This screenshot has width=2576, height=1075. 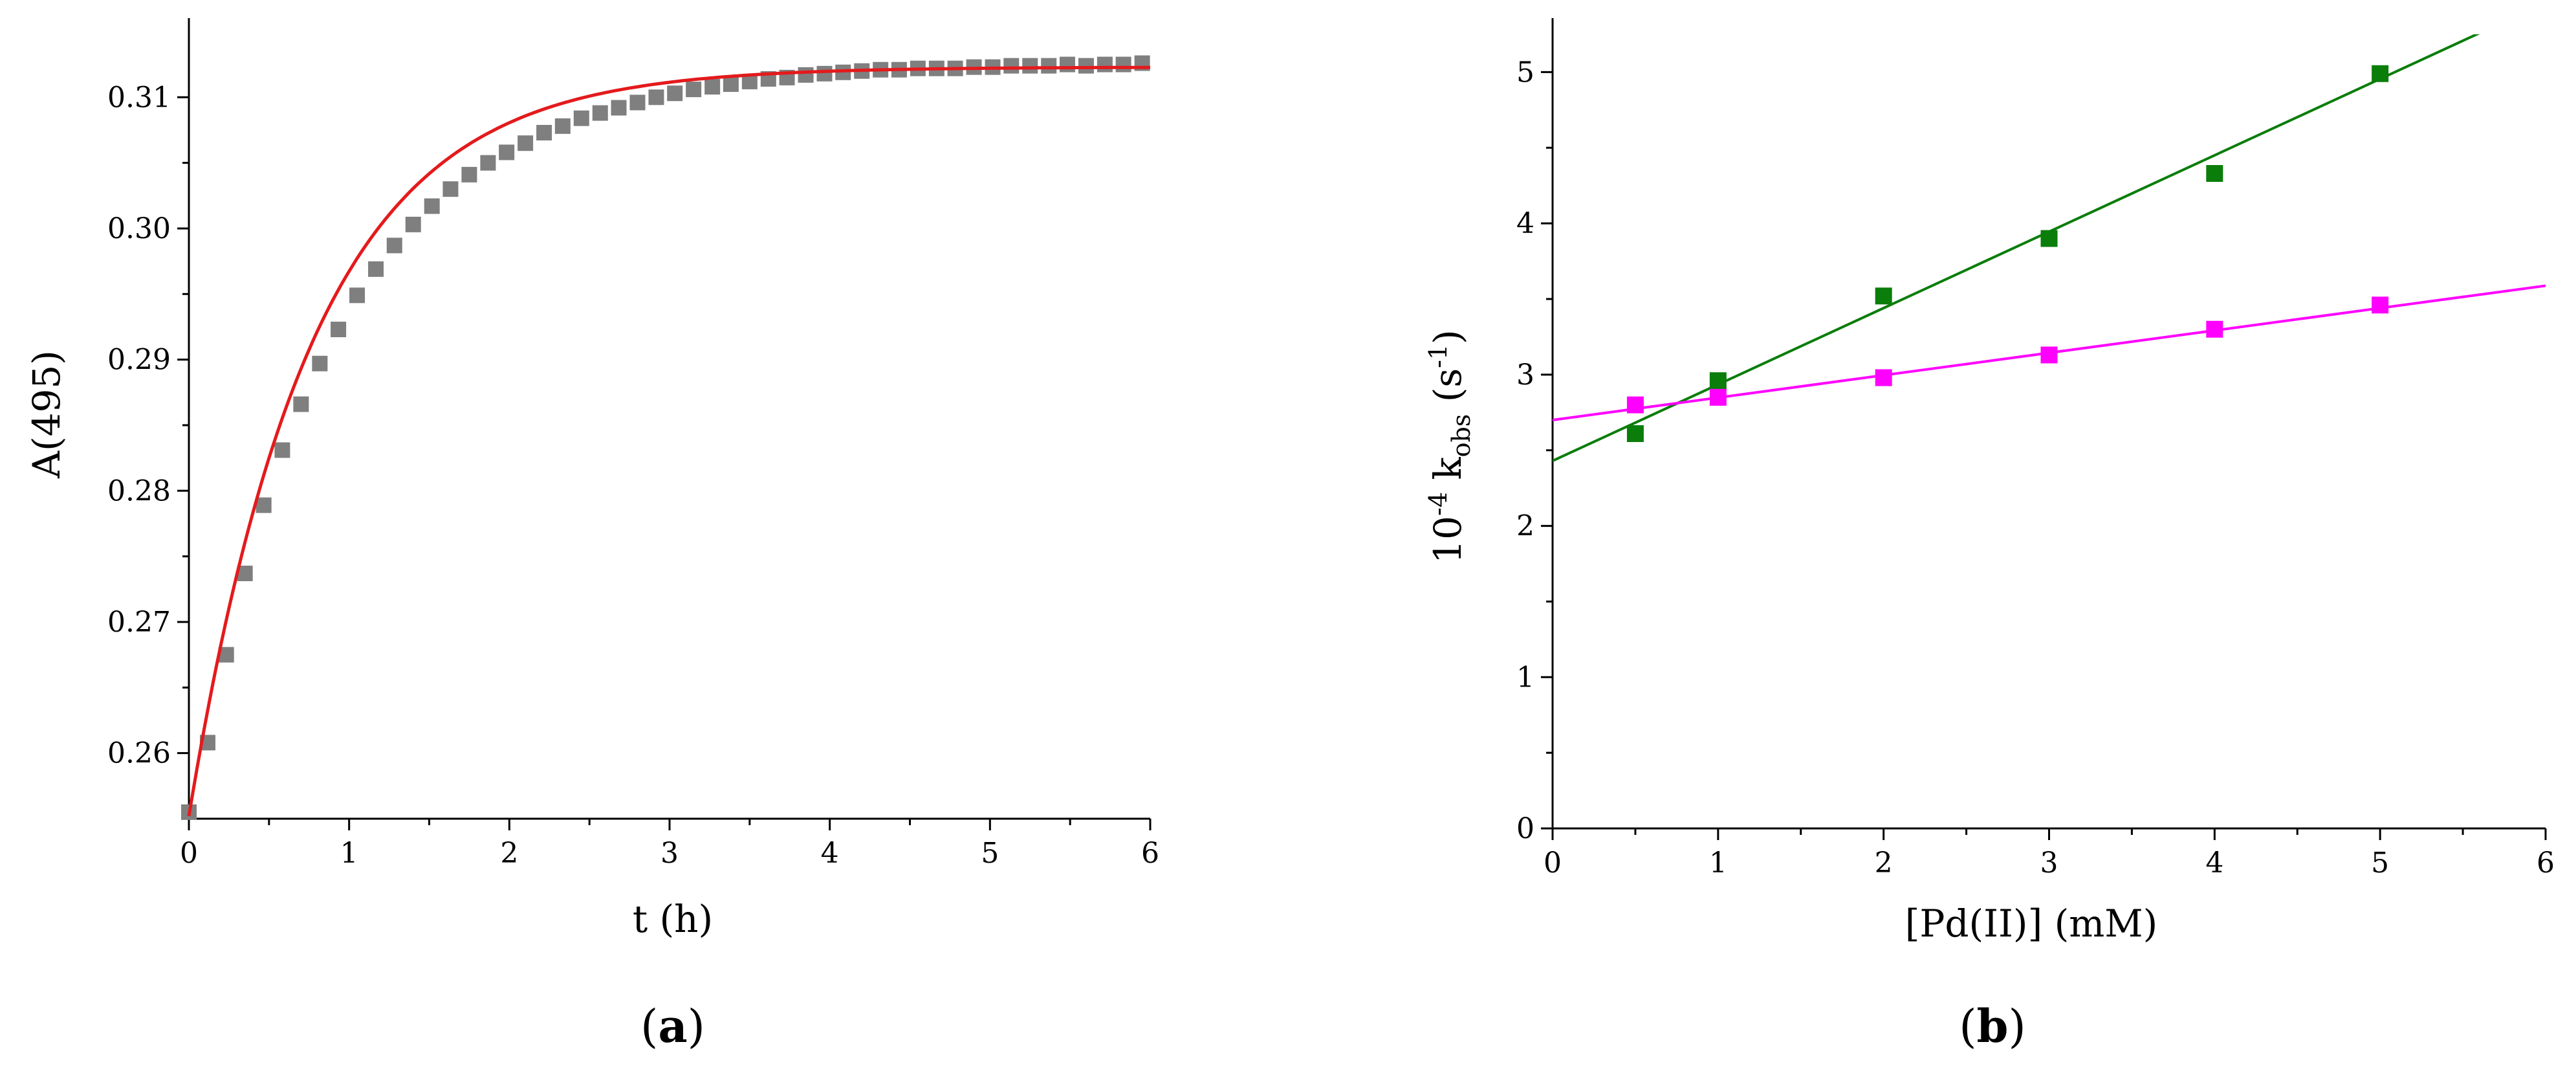 What do you see at coordinates (1718, 863) in the screenshot?
I see `panel-b-x-tick-label: 1` at bounding box center [1718, 863].